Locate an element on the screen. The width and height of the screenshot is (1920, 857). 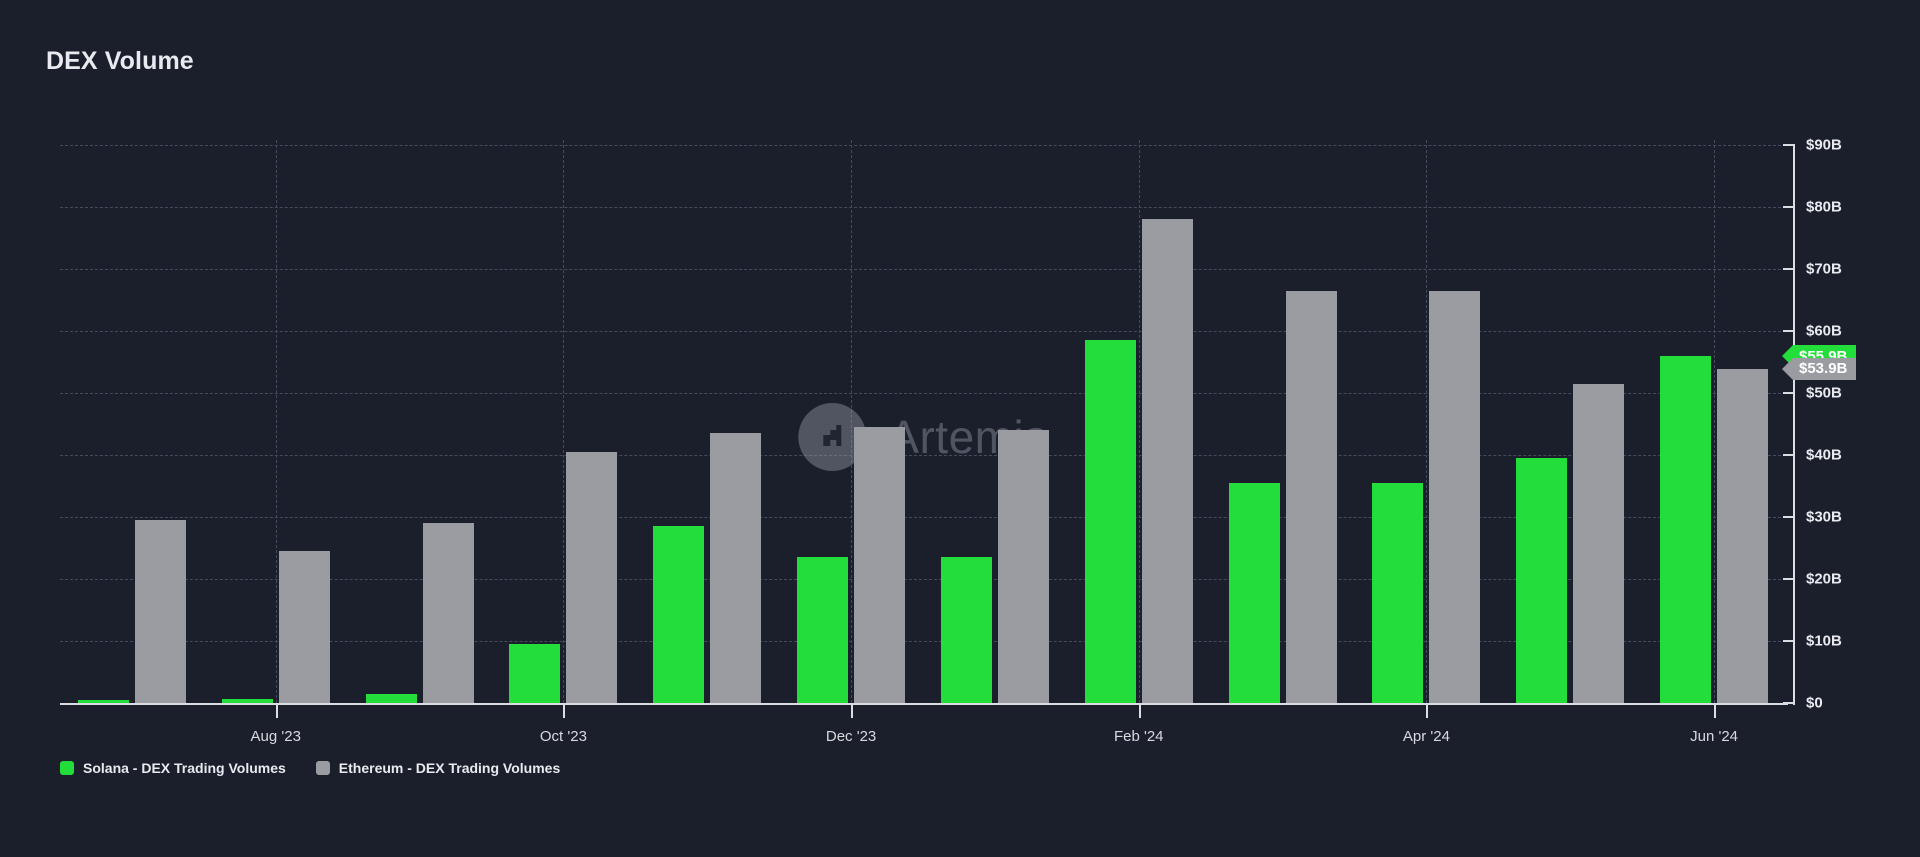
y-tick-label: $60B is located at coordinates (1824, 331).